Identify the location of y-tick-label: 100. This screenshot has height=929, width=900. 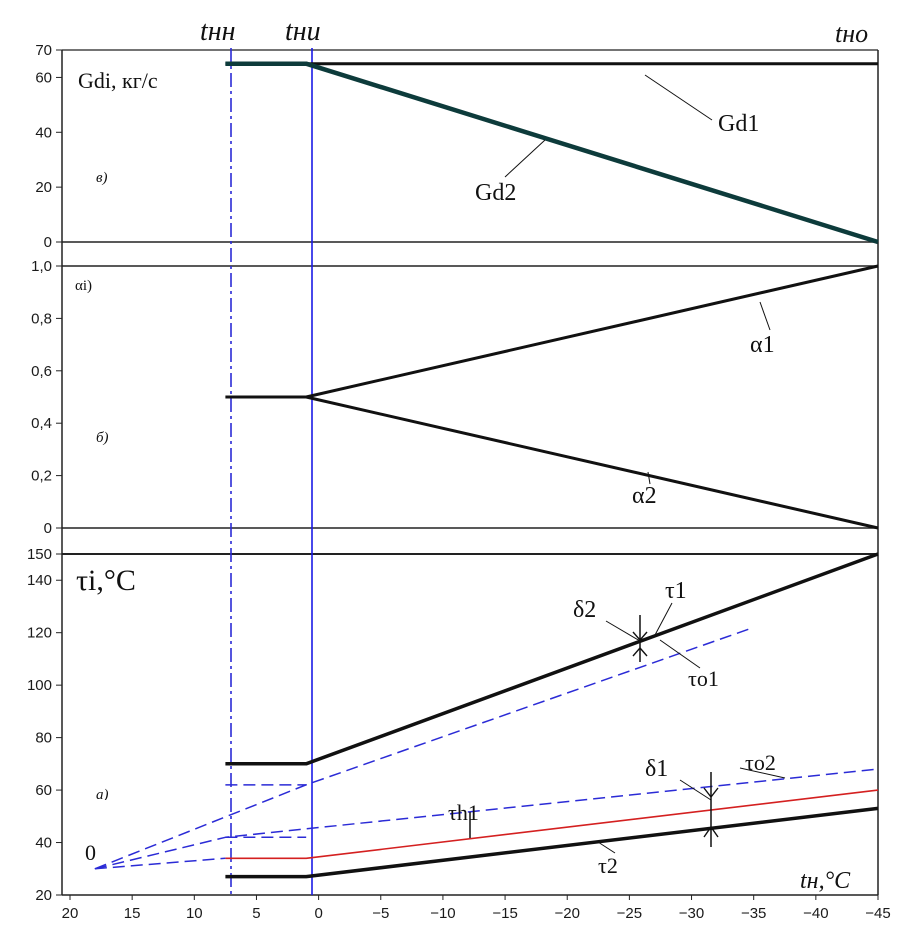
(39, 685).